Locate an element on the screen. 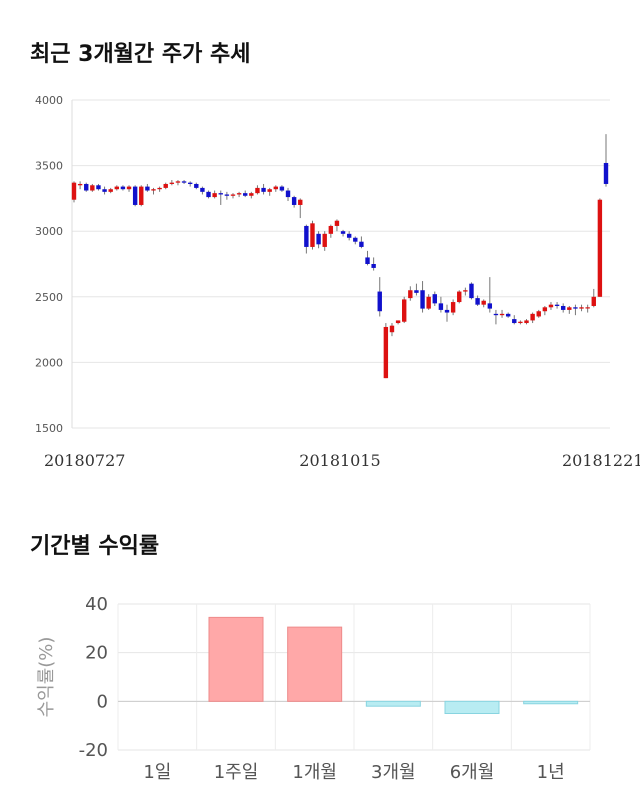  x-category-label: 1일 is located at coordinates (157, 772).